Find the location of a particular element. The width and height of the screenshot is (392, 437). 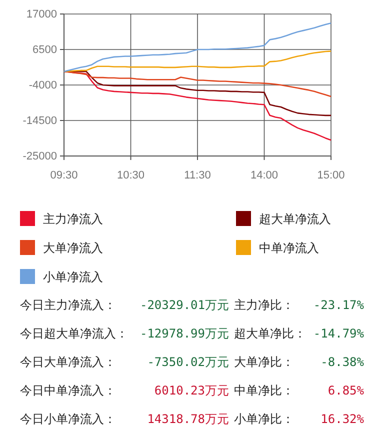

text: 6010.23万元 is located at coordinates (191, 391).